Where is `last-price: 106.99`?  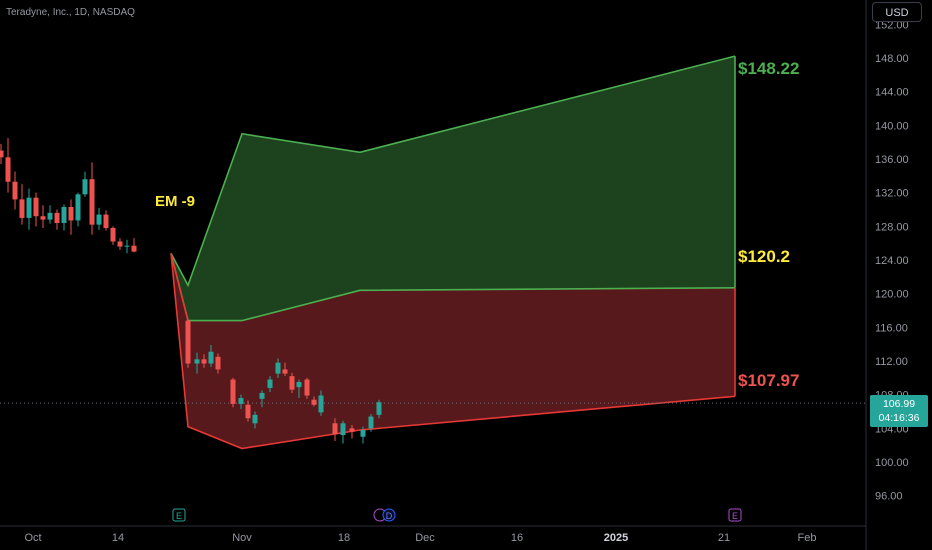 last-price: 106.99 is located at coordinates (899, 404).